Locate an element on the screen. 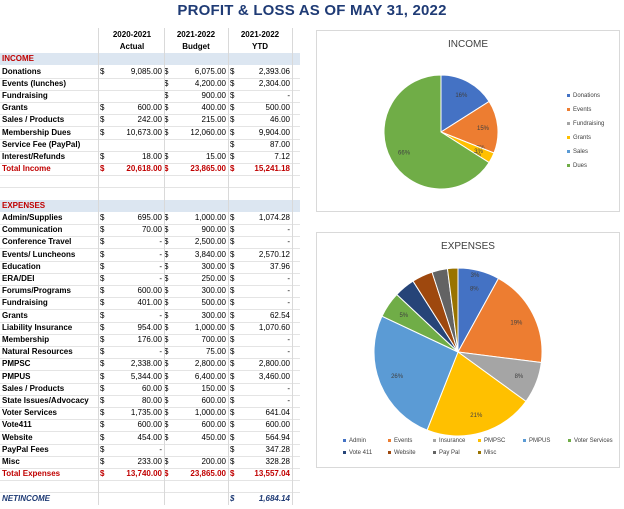 This screenshot has width=624, height=509. ytd-value: 1,070.60 is located at coordinates (274, 327).